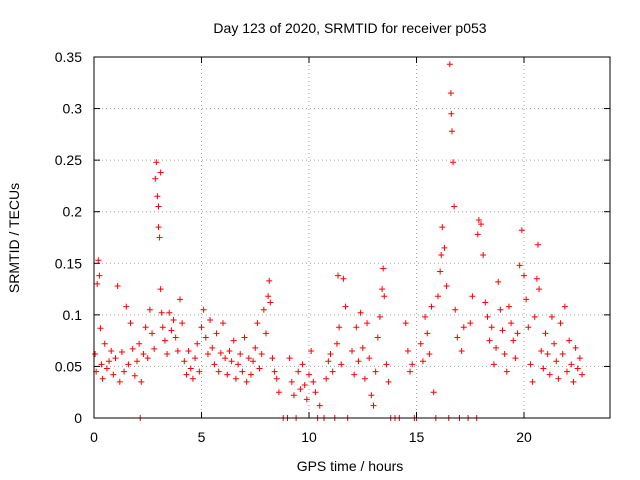 Image resolution: width=640 pixels, height=480 pixels. Describe the element at coordinates (94, 437) in the screenshot. I see `x-tick-label: 0` at that location.